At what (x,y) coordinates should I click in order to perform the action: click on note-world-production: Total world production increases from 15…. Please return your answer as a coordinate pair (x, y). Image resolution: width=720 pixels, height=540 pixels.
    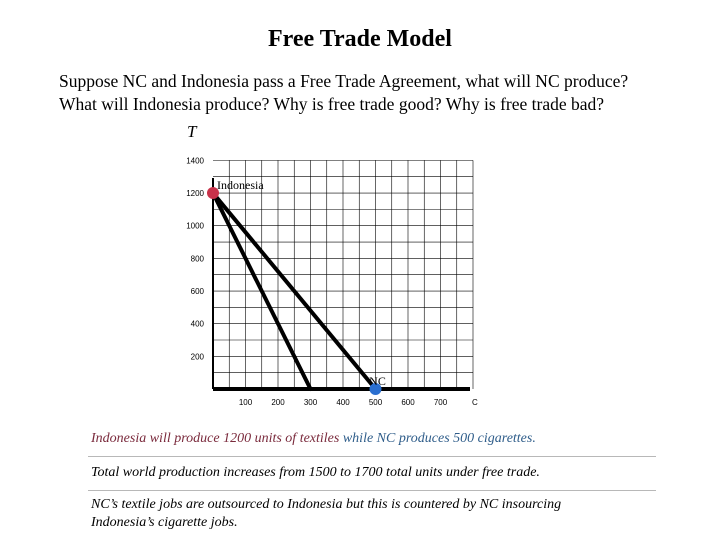
    Looking at the image, I should click on (315, 472).